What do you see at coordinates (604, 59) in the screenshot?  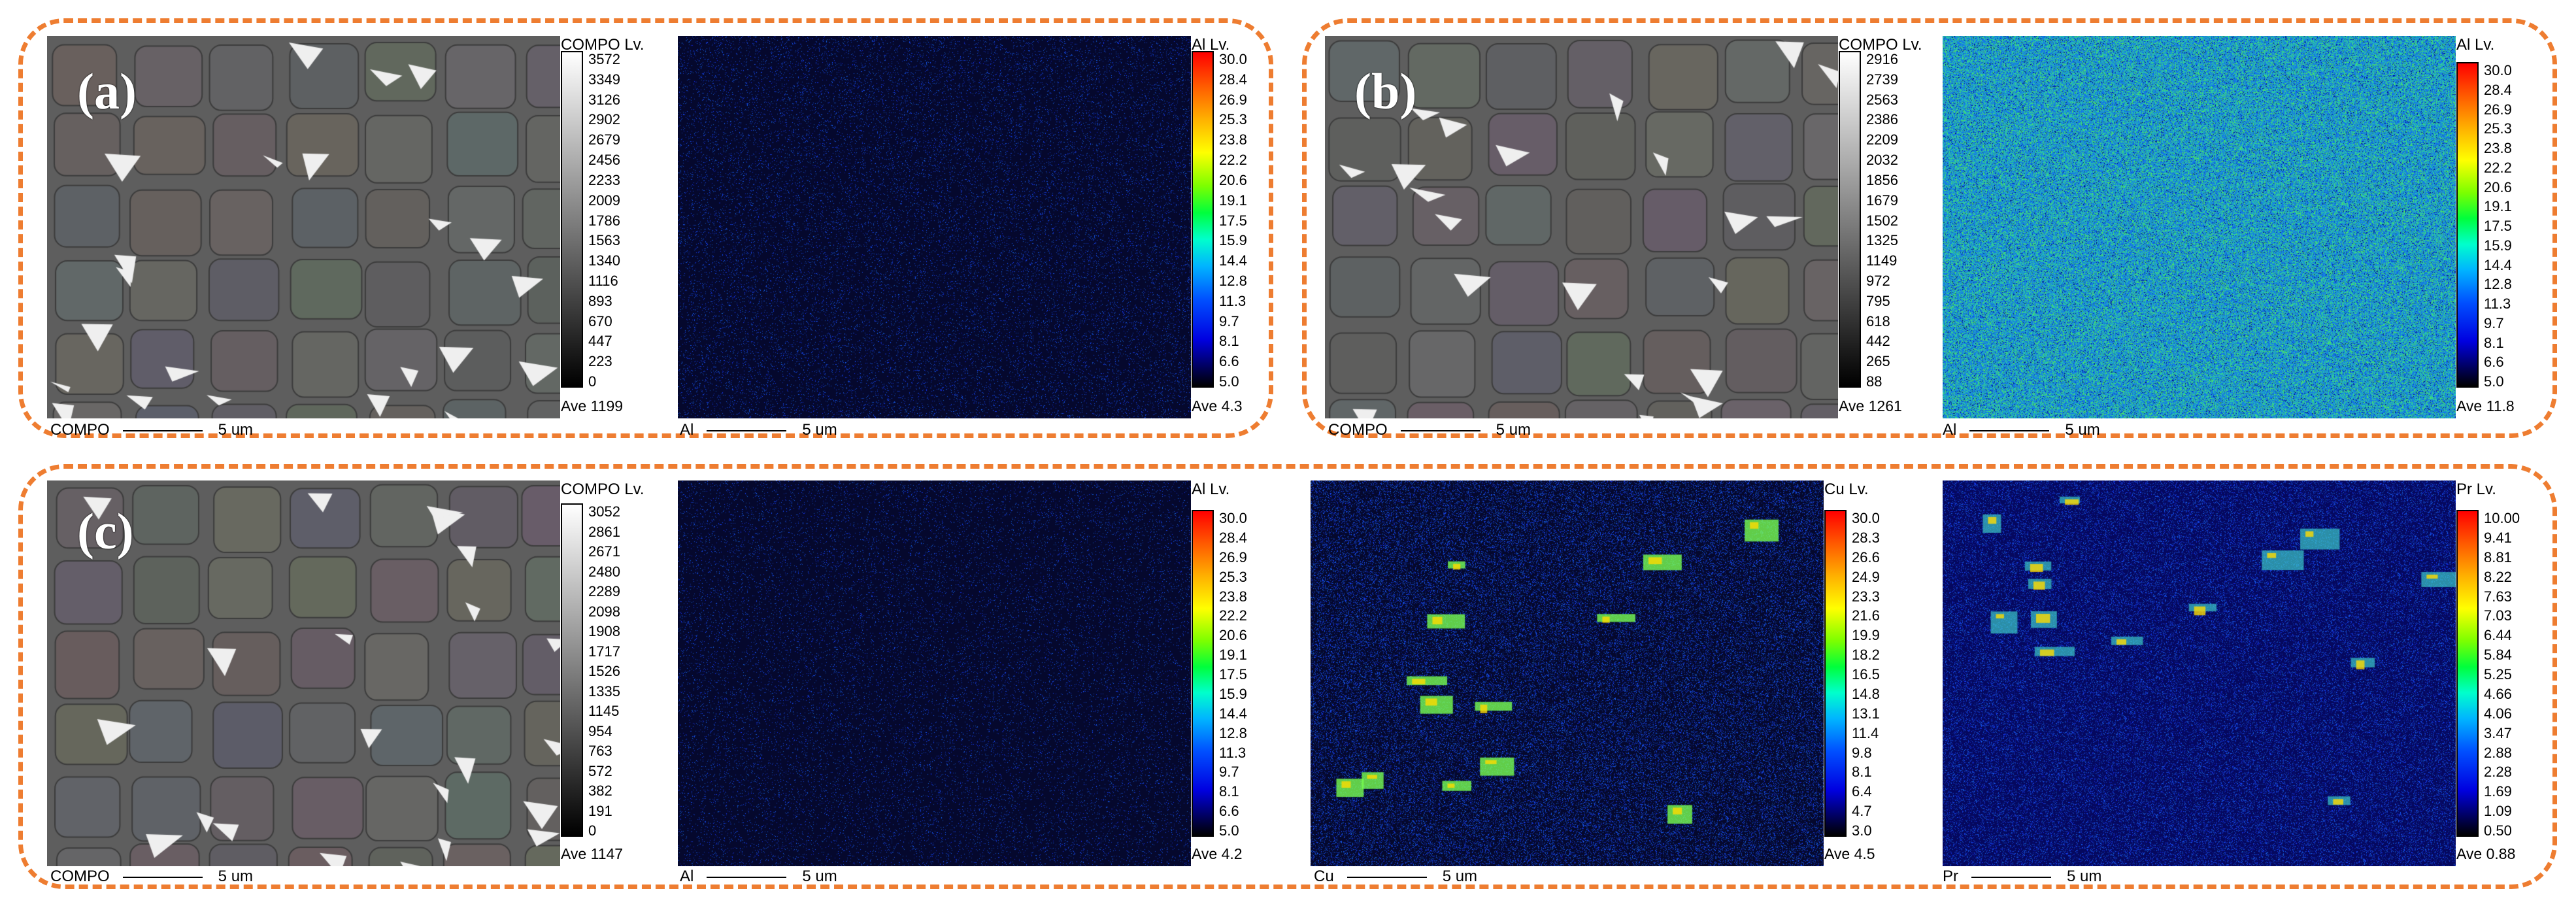 I see `scale-value: 3572` at bounding box center [604, 59].